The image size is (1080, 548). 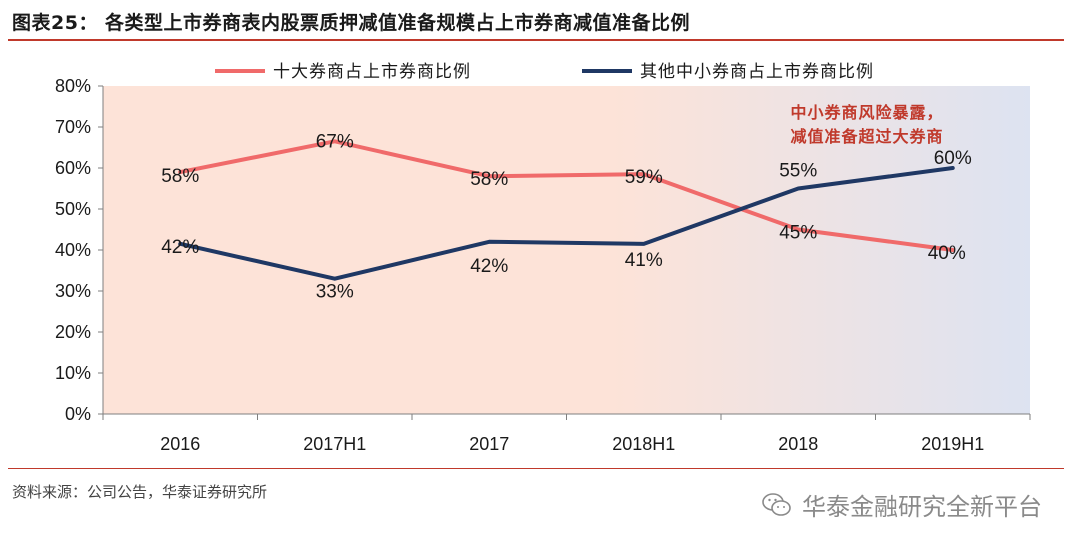 I want to click on data-label: 41%, so click(x=644, y=260).